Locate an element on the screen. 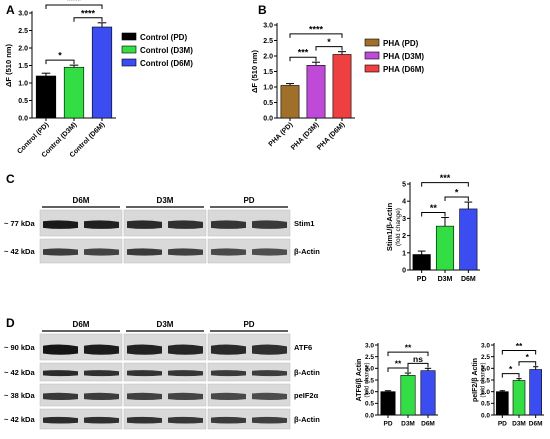 The width and height of the screenshot is (550, 439). c-group-label: D6M is located at coordinates (81, 200).